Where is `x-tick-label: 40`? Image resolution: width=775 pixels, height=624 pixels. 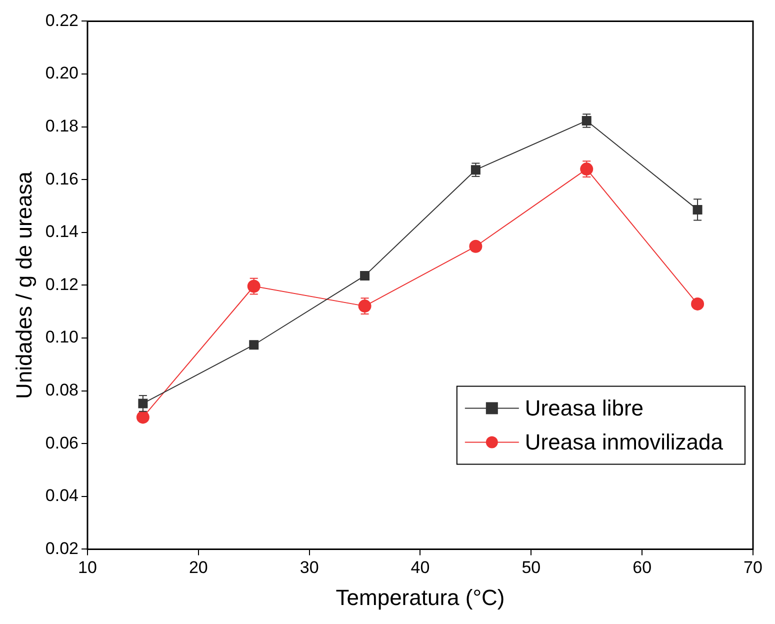 x-tick-label: 40 is located at coordinates (420, 568).